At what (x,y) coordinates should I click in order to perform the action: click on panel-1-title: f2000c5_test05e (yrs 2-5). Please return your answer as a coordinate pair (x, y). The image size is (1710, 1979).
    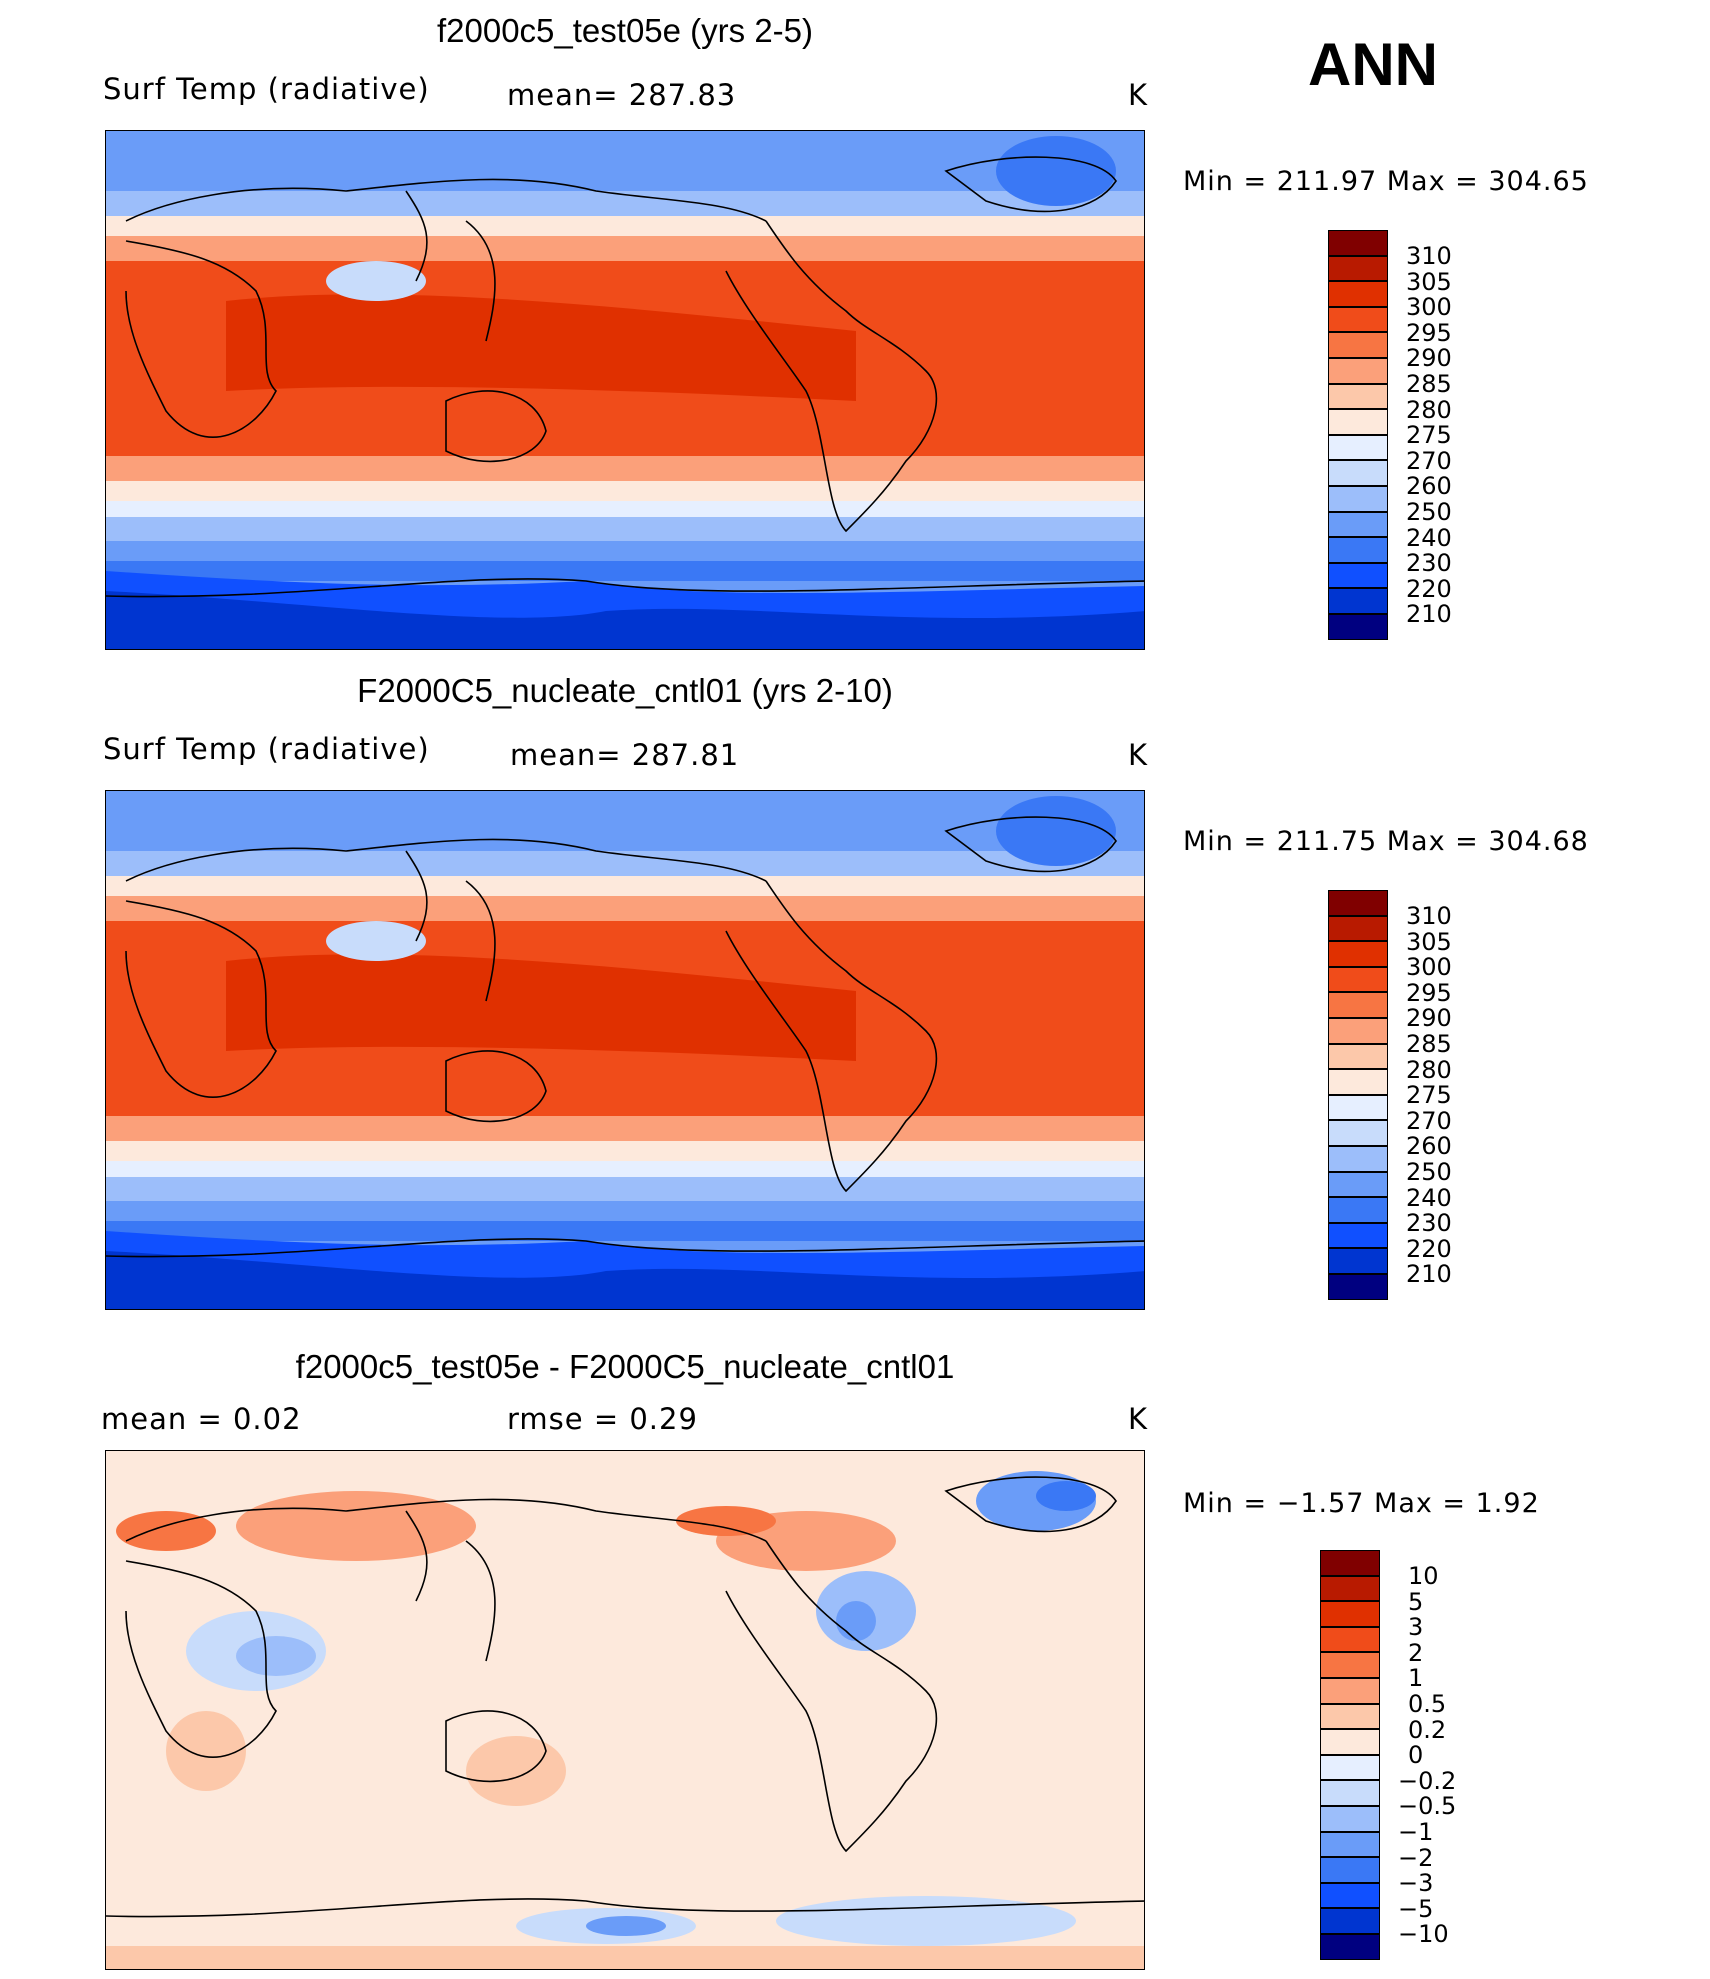
    Looking at the image, I should click on (625, 30).